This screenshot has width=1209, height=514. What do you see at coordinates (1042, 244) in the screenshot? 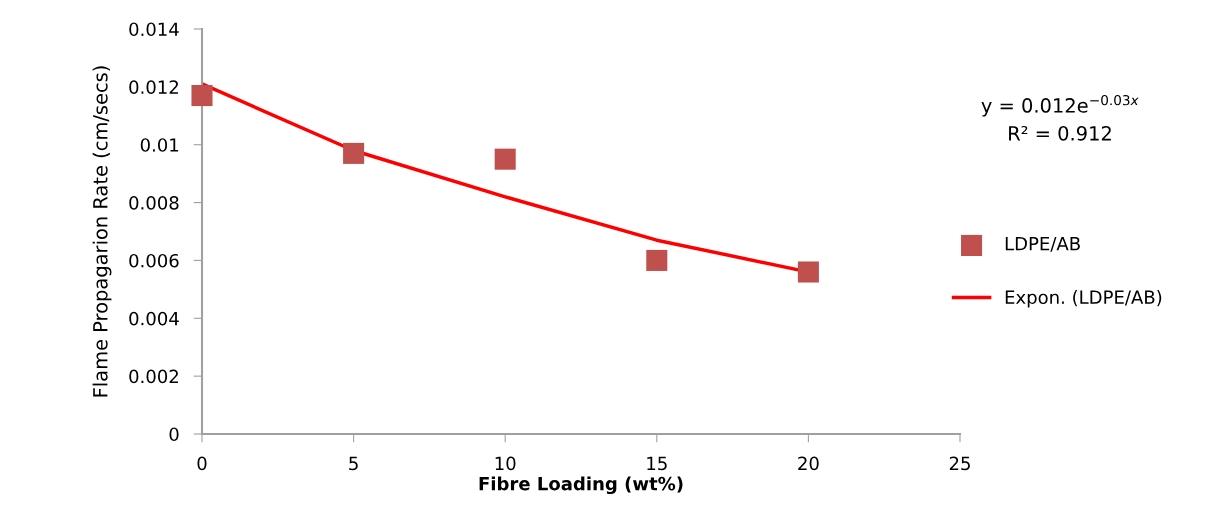
I see `legend-label: LDPE/AB` at bounding box center [1042, 244].